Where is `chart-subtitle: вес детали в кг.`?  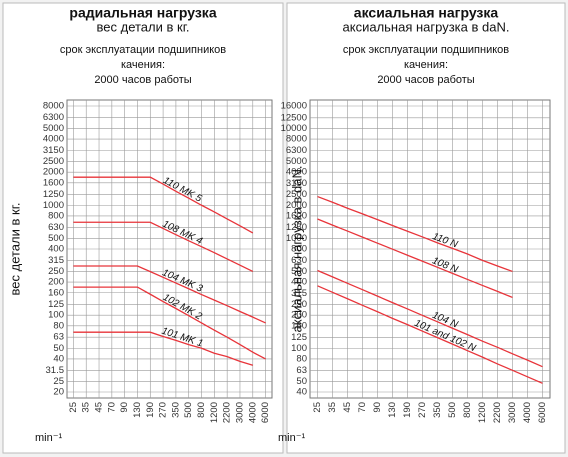
chart-subtitle: вес детали в кг. is located at coordinates (143, 26).